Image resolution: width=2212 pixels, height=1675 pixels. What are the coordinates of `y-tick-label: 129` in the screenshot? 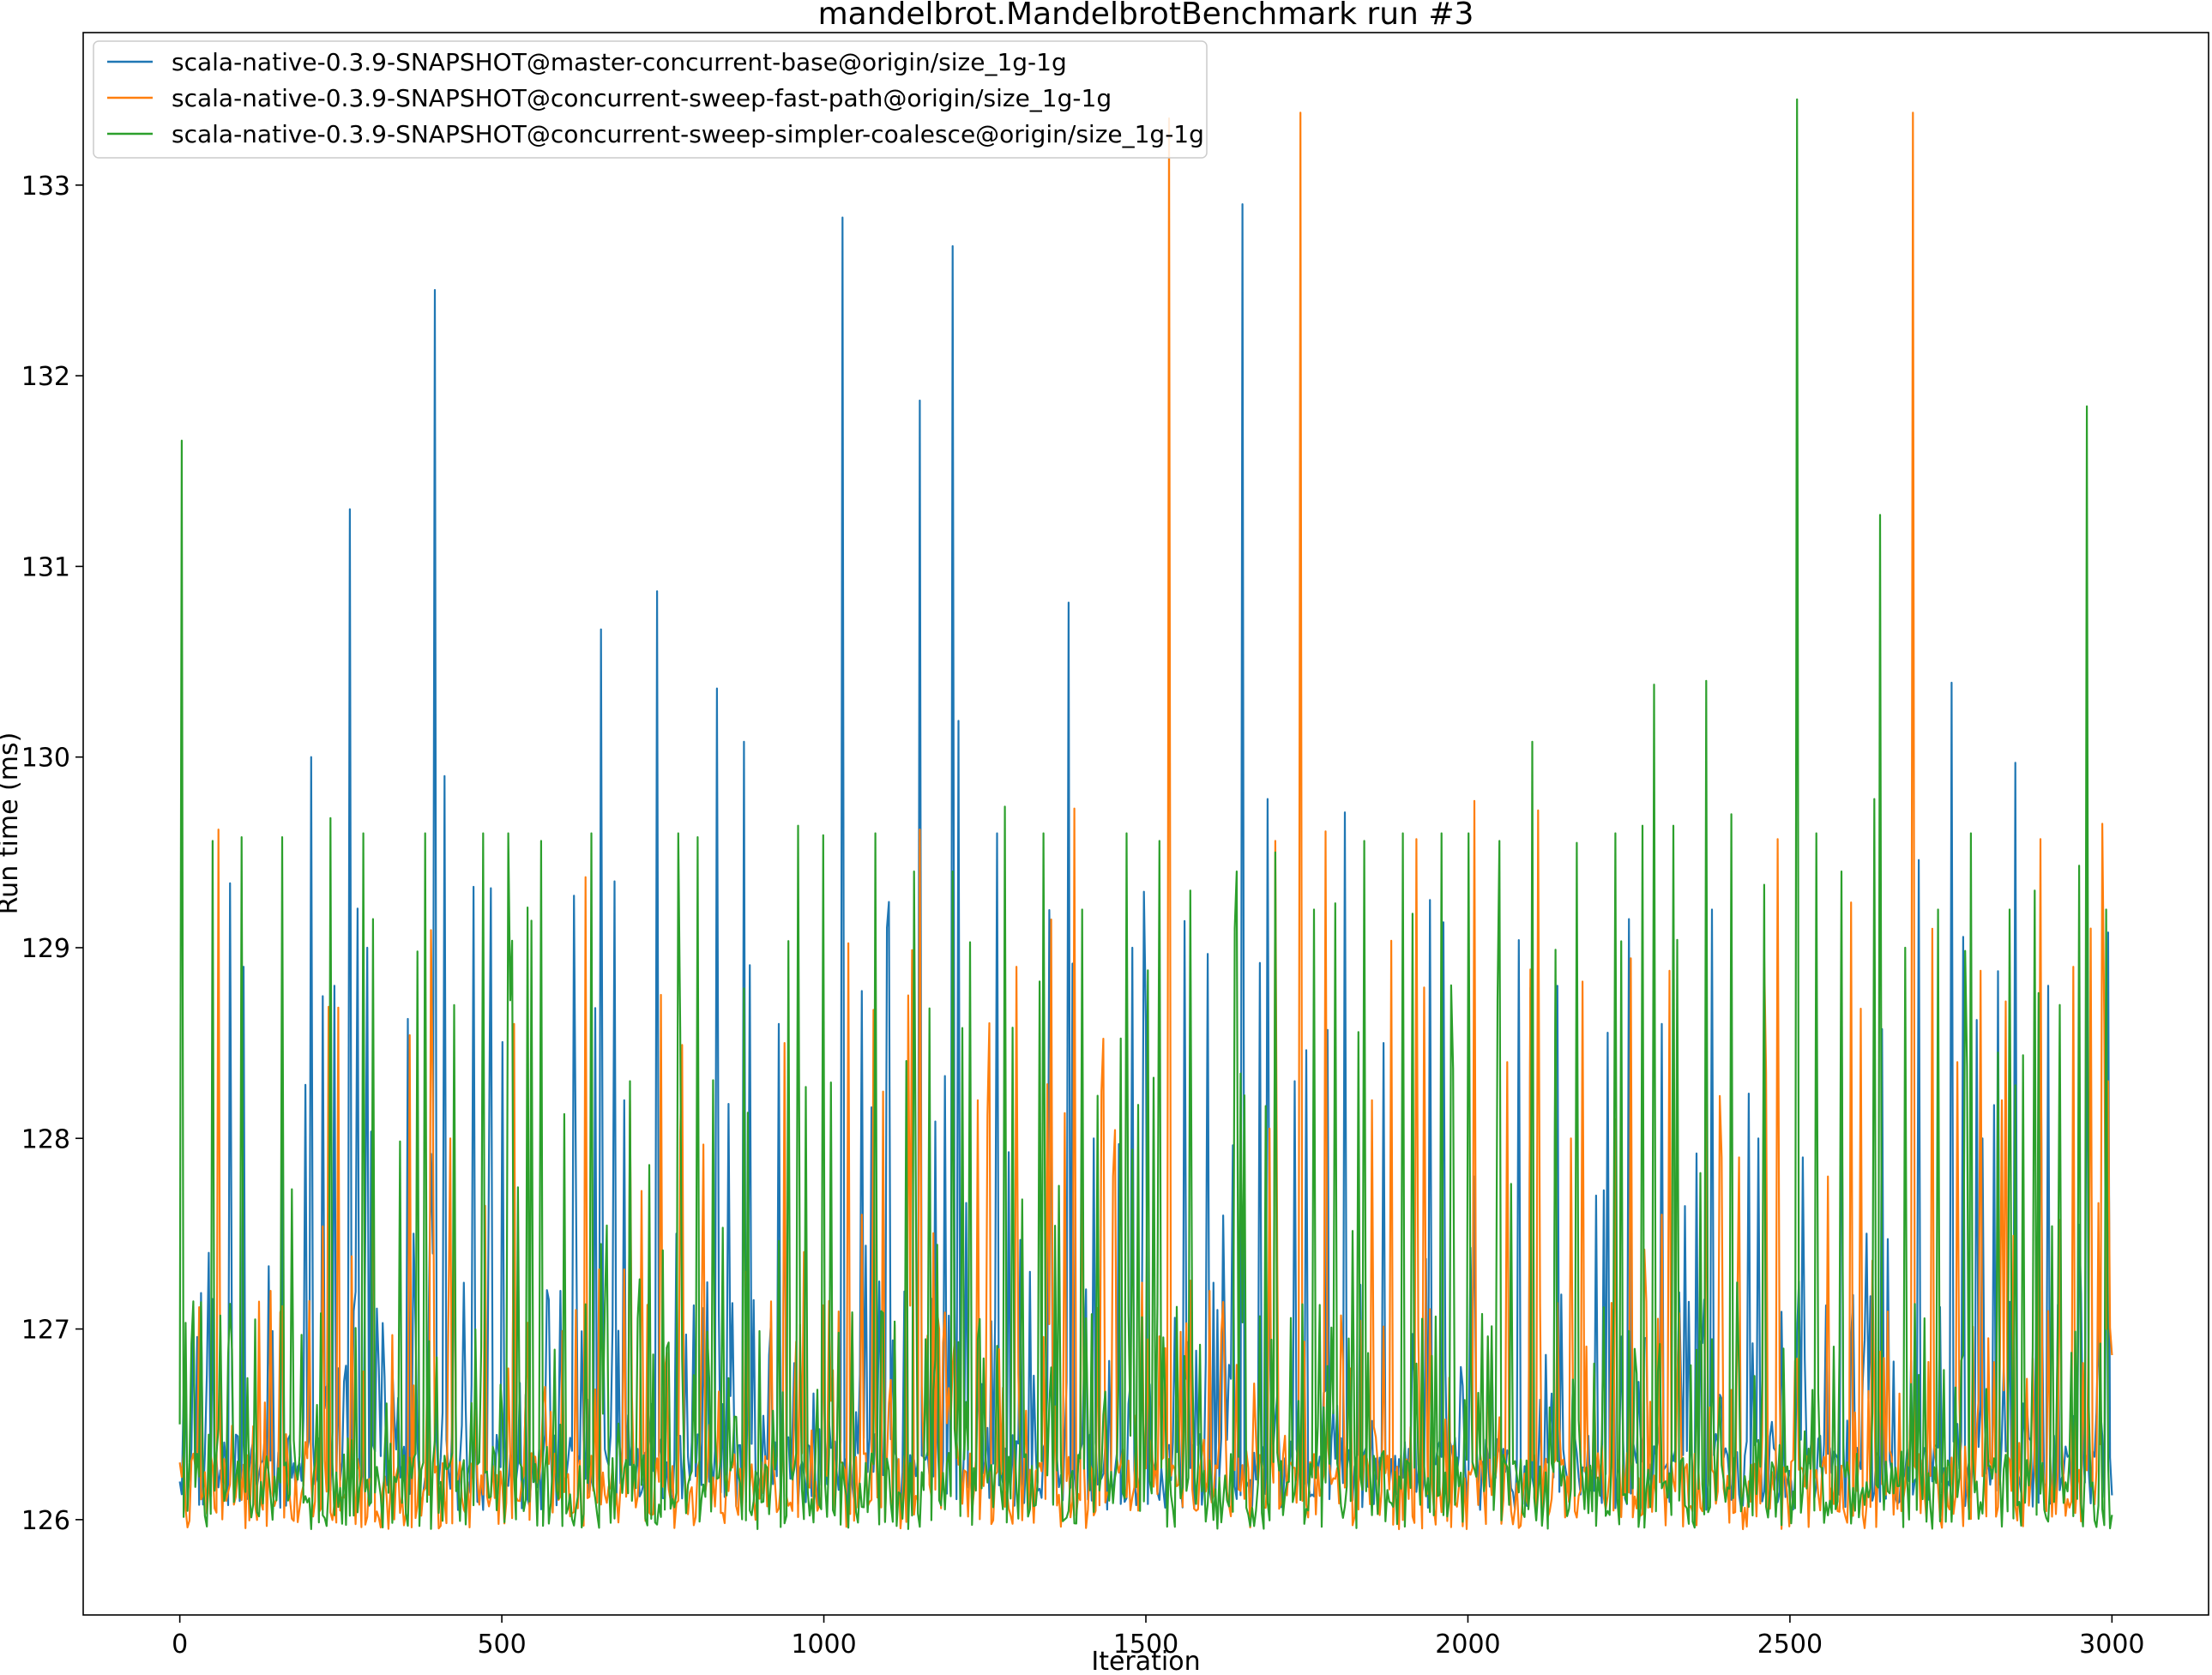 It's located at (45, 949).